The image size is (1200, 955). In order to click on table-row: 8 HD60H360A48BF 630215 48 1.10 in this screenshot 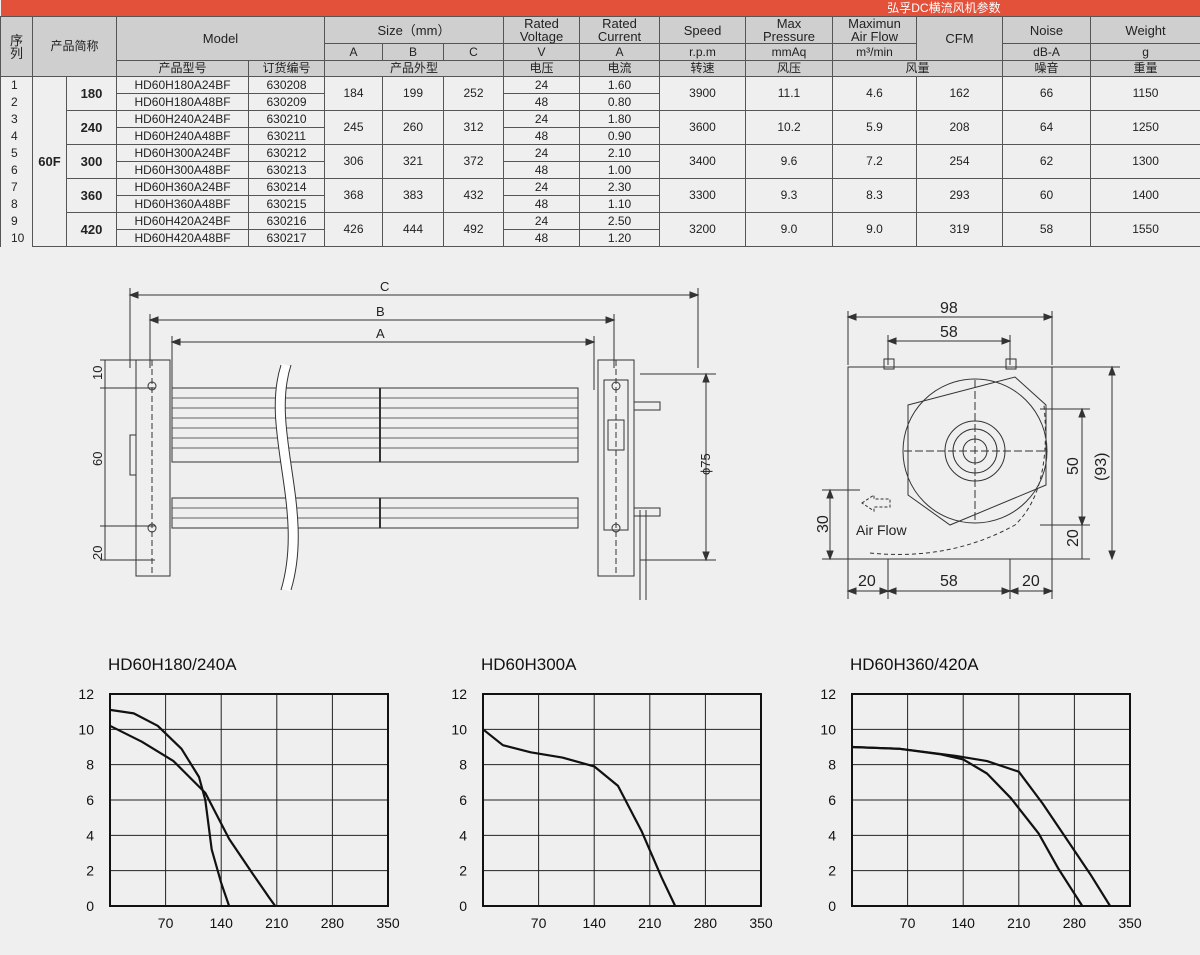, I will do `click(600, 204)`.